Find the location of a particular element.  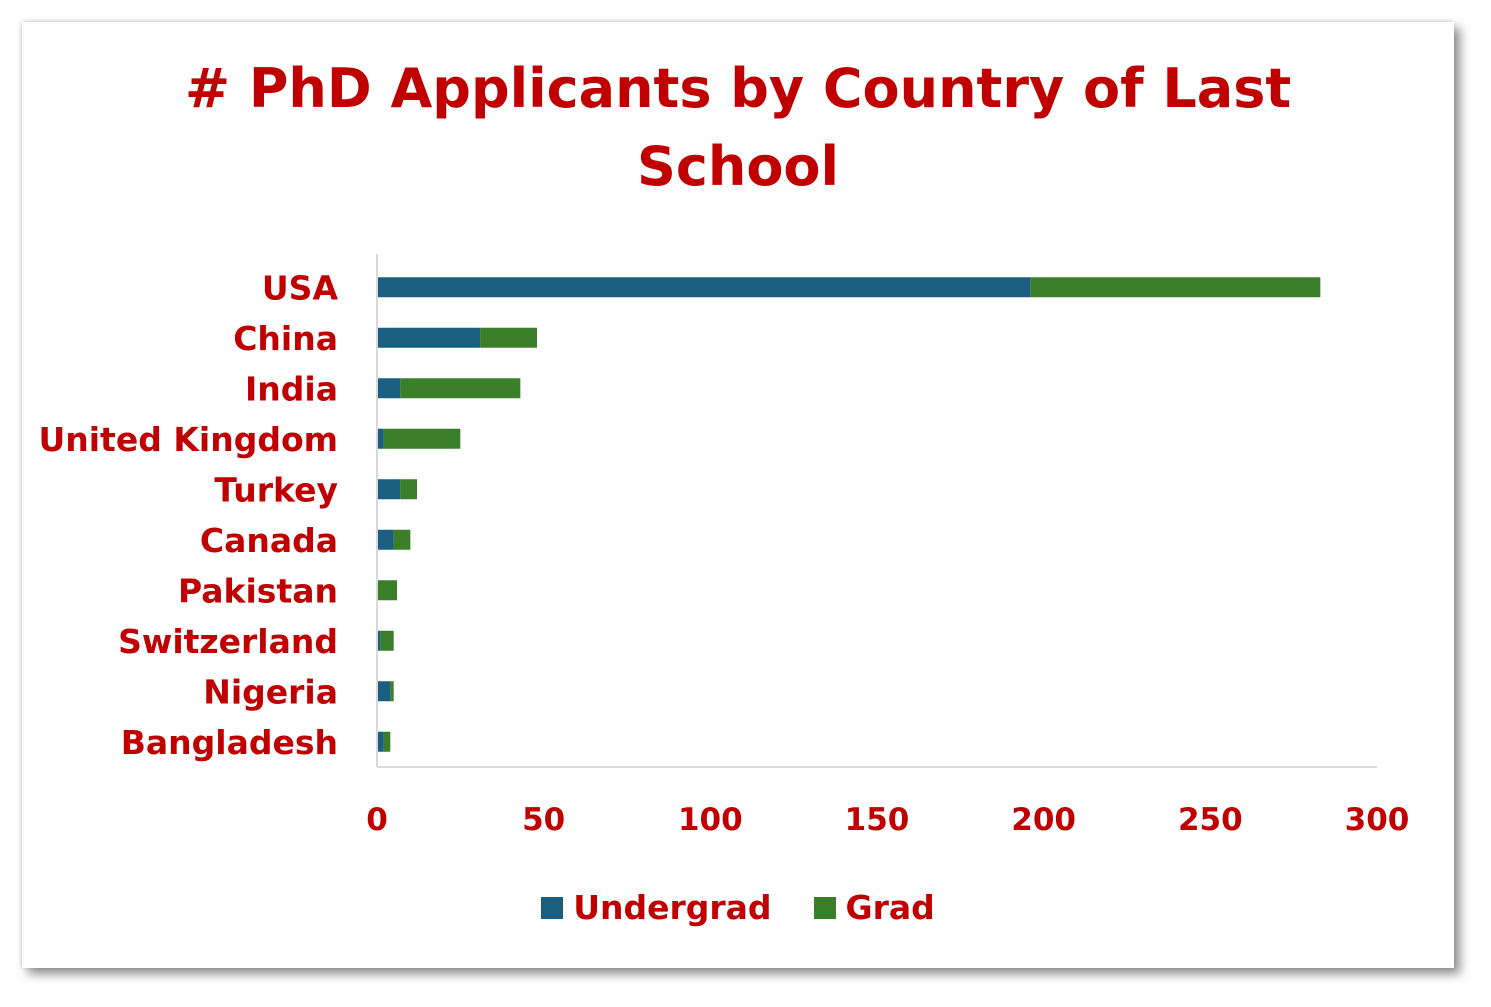

category-label-bangladesh: Bangladesh is located at coordinates (229, 742).